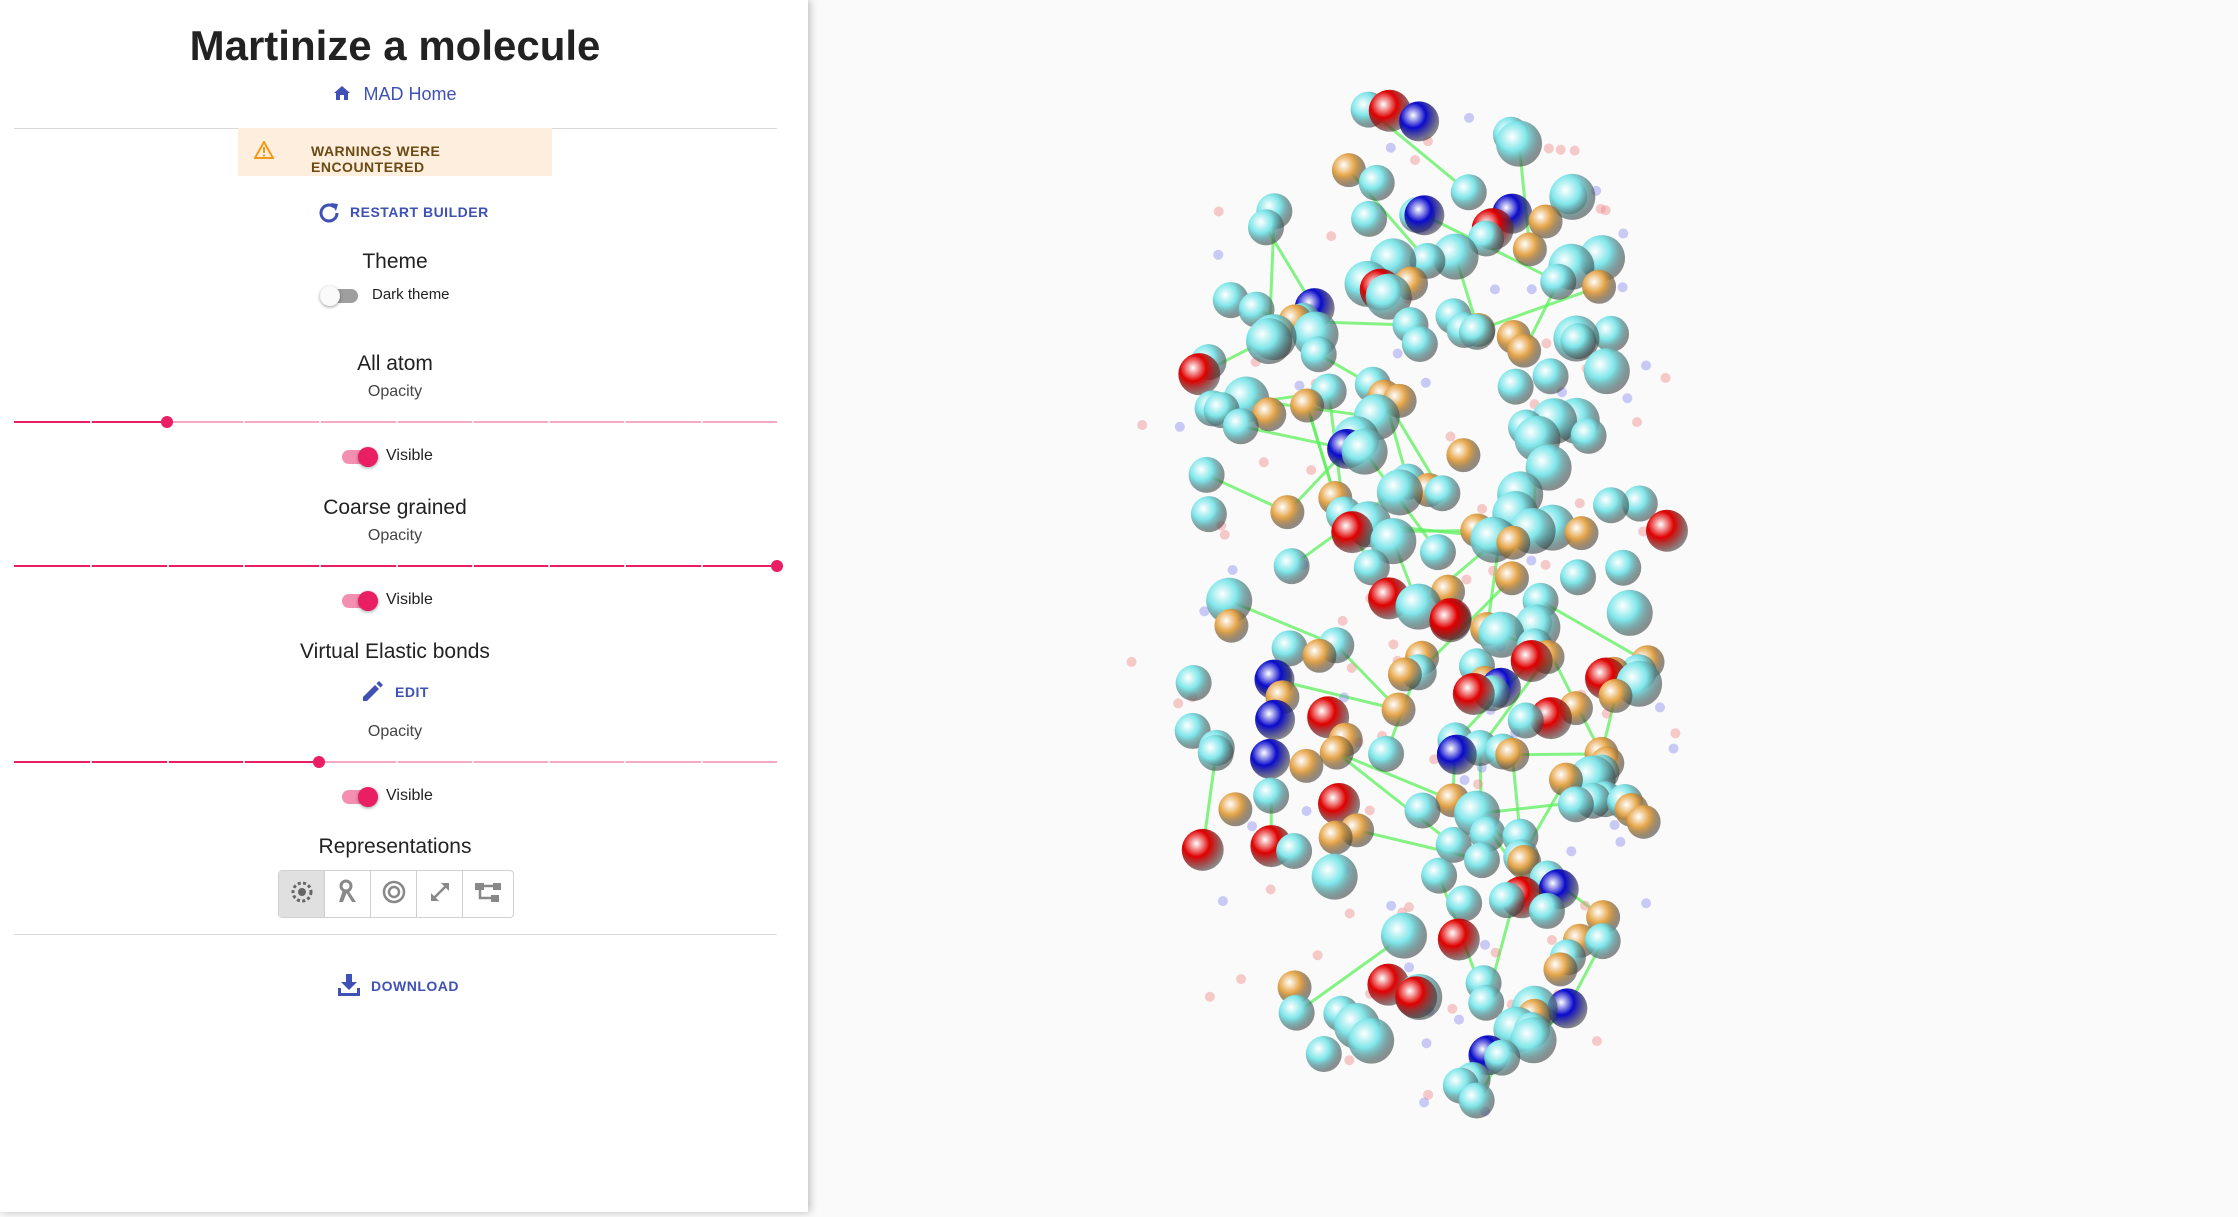  What do you see at coordinates (409, 94) in the screenshot?
I see `home-link-label: MAD Home` at bounding box center [409, 94].